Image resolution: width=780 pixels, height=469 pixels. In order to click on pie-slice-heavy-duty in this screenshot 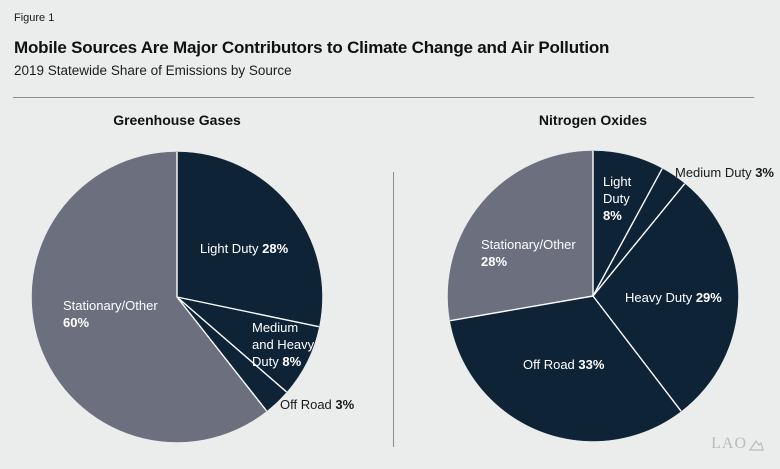, I will do `click(665, 297)`.